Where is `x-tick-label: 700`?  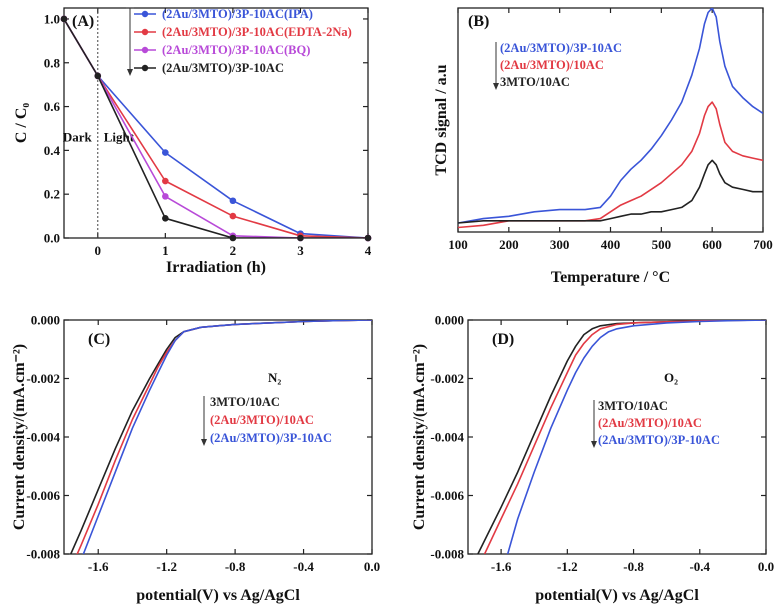
x-tick-label: 700 is located at coordinates (763, 244).